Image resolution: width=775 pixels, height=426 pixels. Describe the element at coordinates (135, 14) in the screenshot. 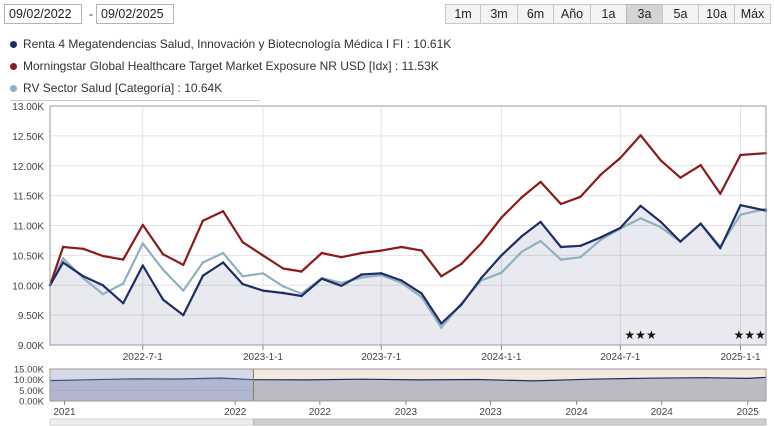

I see `date-to-input` at that location.